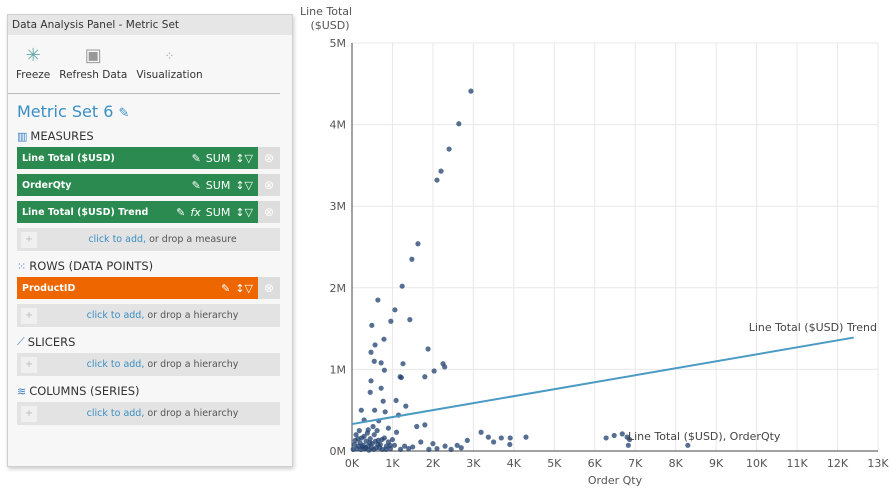 Image resolution: width=896 pixels, height=494 pixels. Describe the element at coordinates (148, 239) in the screenshot. I see `add-measure: + click to add, or drop a measure` at that location.